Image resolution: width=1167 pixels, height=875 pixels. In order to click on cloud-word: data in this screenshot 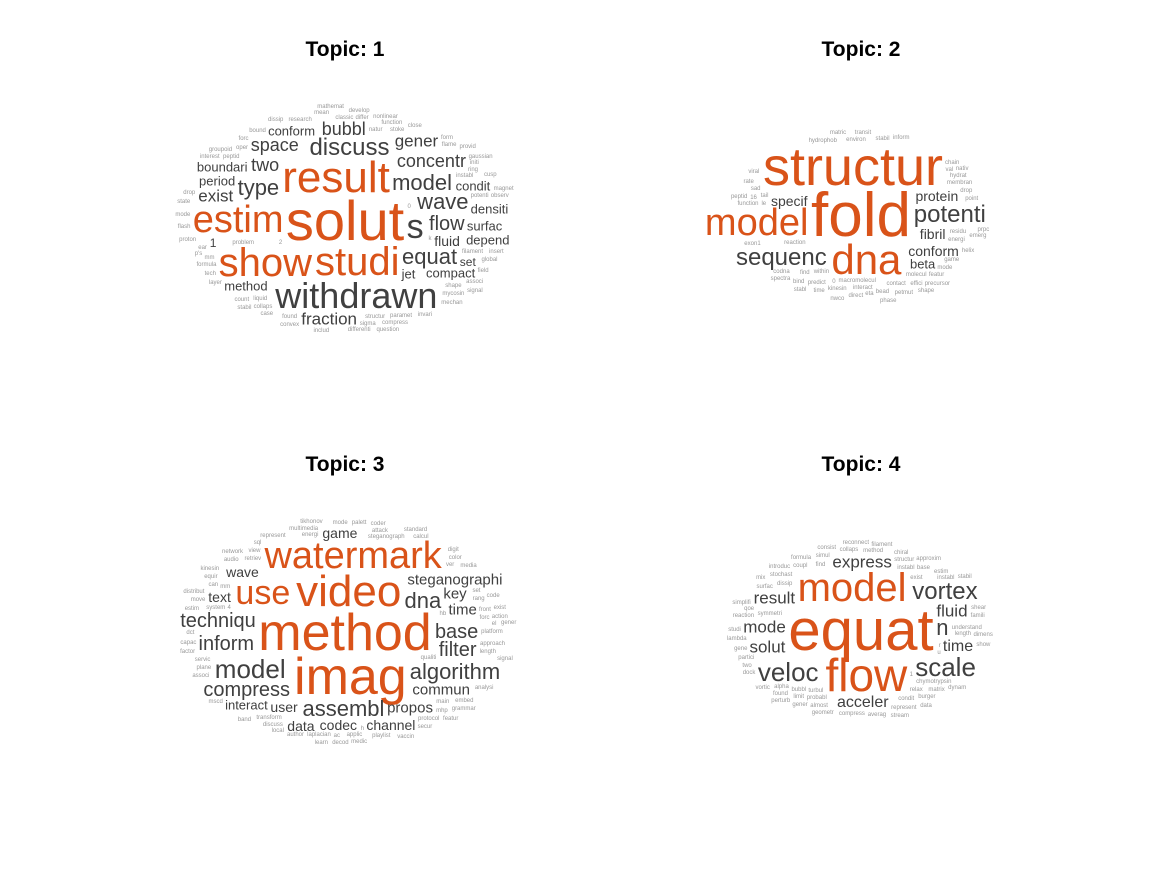, I will do `click(301, 725)`.